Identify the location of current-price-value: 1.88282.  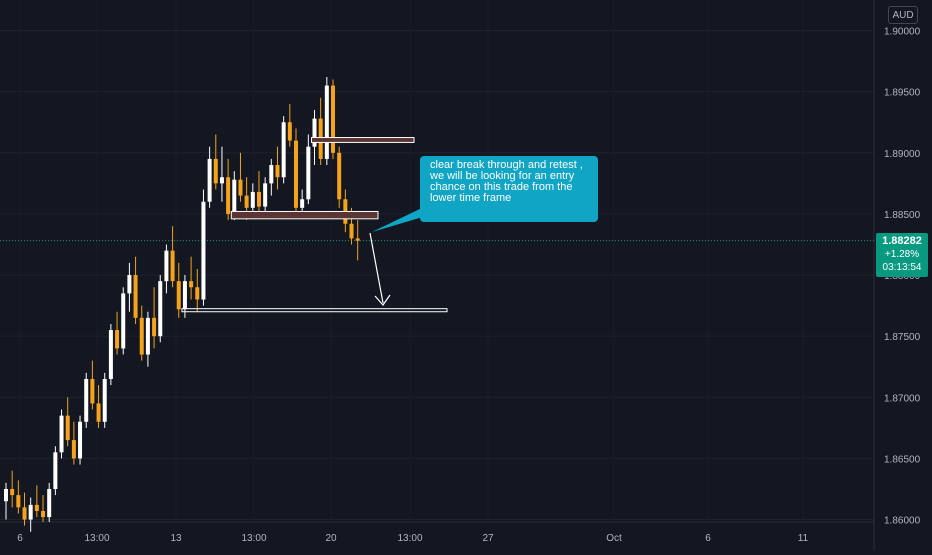
(902, 241).